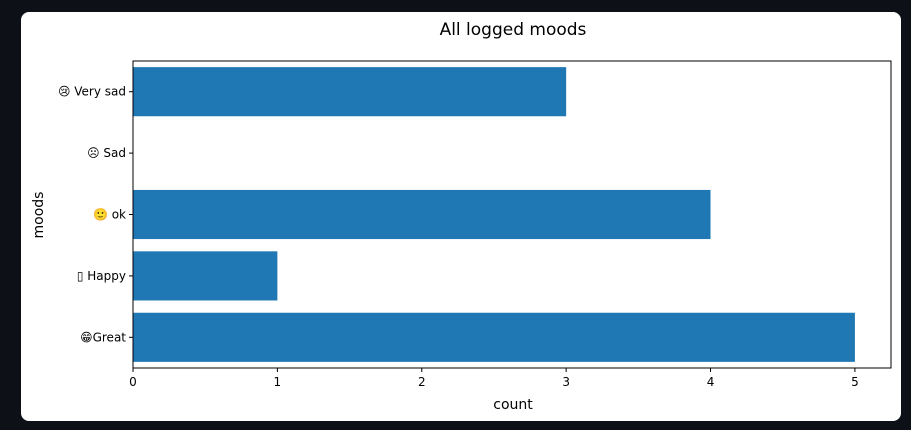  I want to click on x-tick-label: 2, so click(422, 382).